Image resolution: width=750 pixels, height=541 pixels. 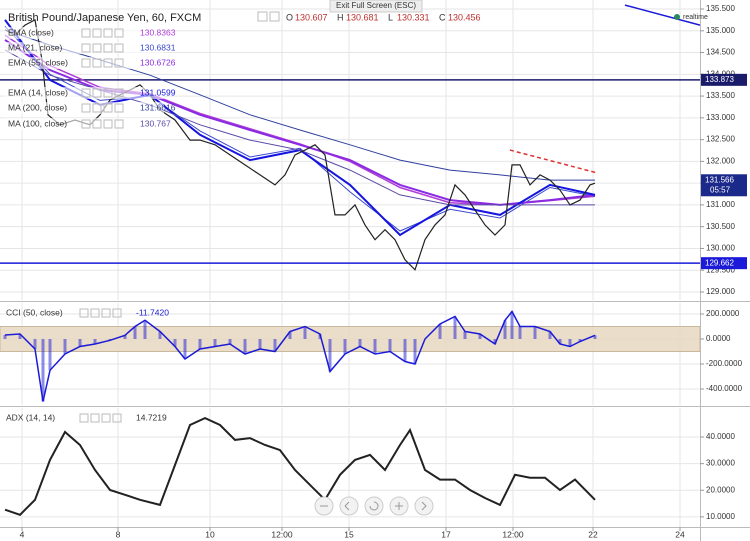 What do you see at coordinates (720, 189) in the screenshot?
I see `countdown: 05:57` at bounding box center [720, 189].